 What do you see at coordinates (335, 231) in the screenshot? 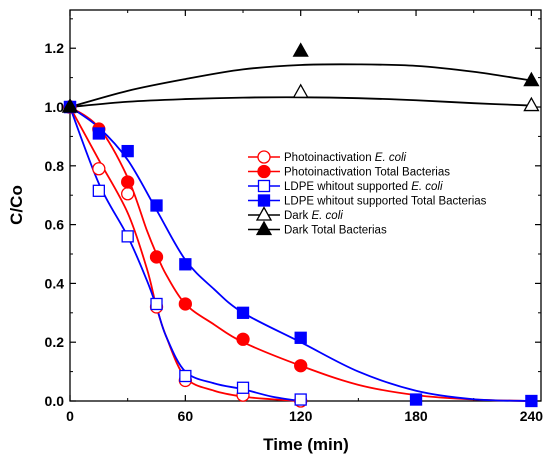
I see `legend-label: Dark Total Bacterias` at bounding box center [335, 231].